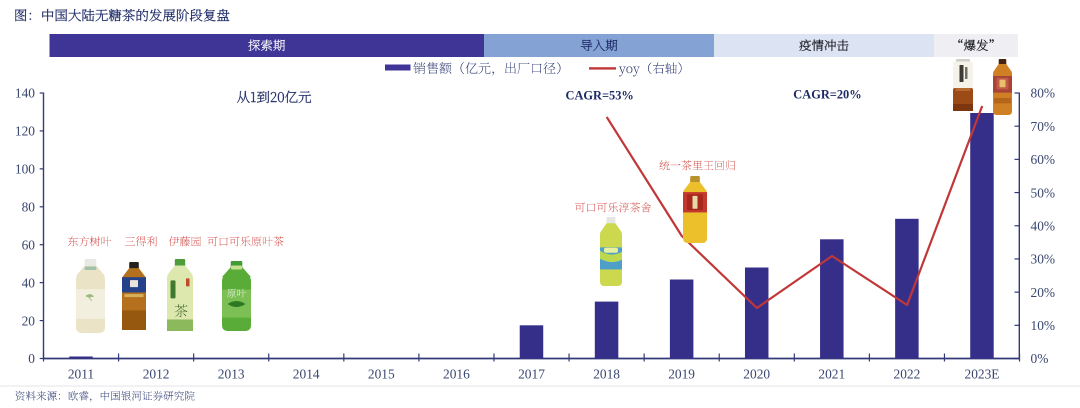  What do you see at coordinates (156, 374) in the screenshot?
I see `svg-text: 2012` at bounding box center [156, 374].